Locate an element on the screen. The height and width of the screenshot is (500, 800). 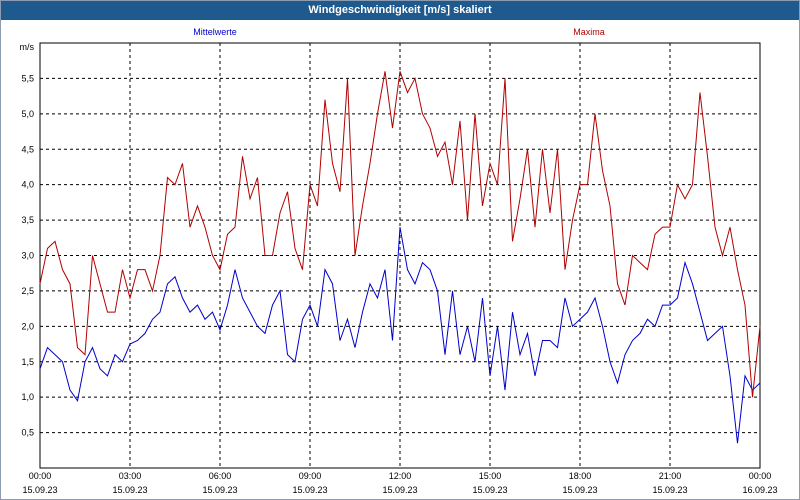
y-axis-label: m/s is located at coordinates (27, 47).